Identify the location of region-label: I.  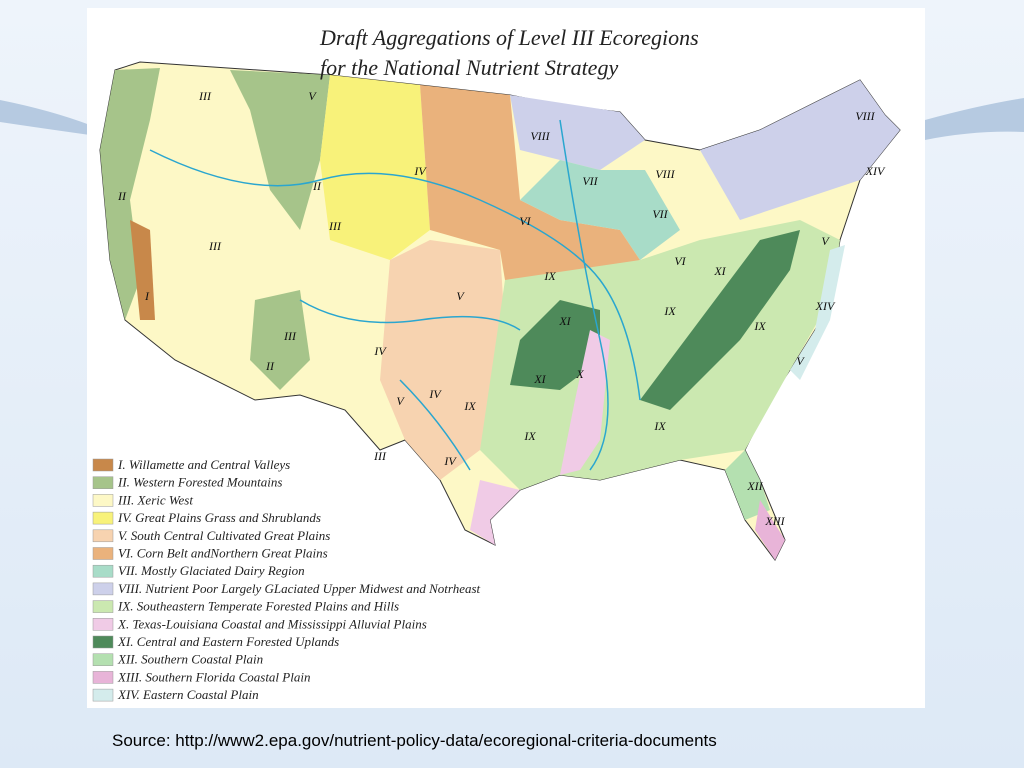
(147, 296).